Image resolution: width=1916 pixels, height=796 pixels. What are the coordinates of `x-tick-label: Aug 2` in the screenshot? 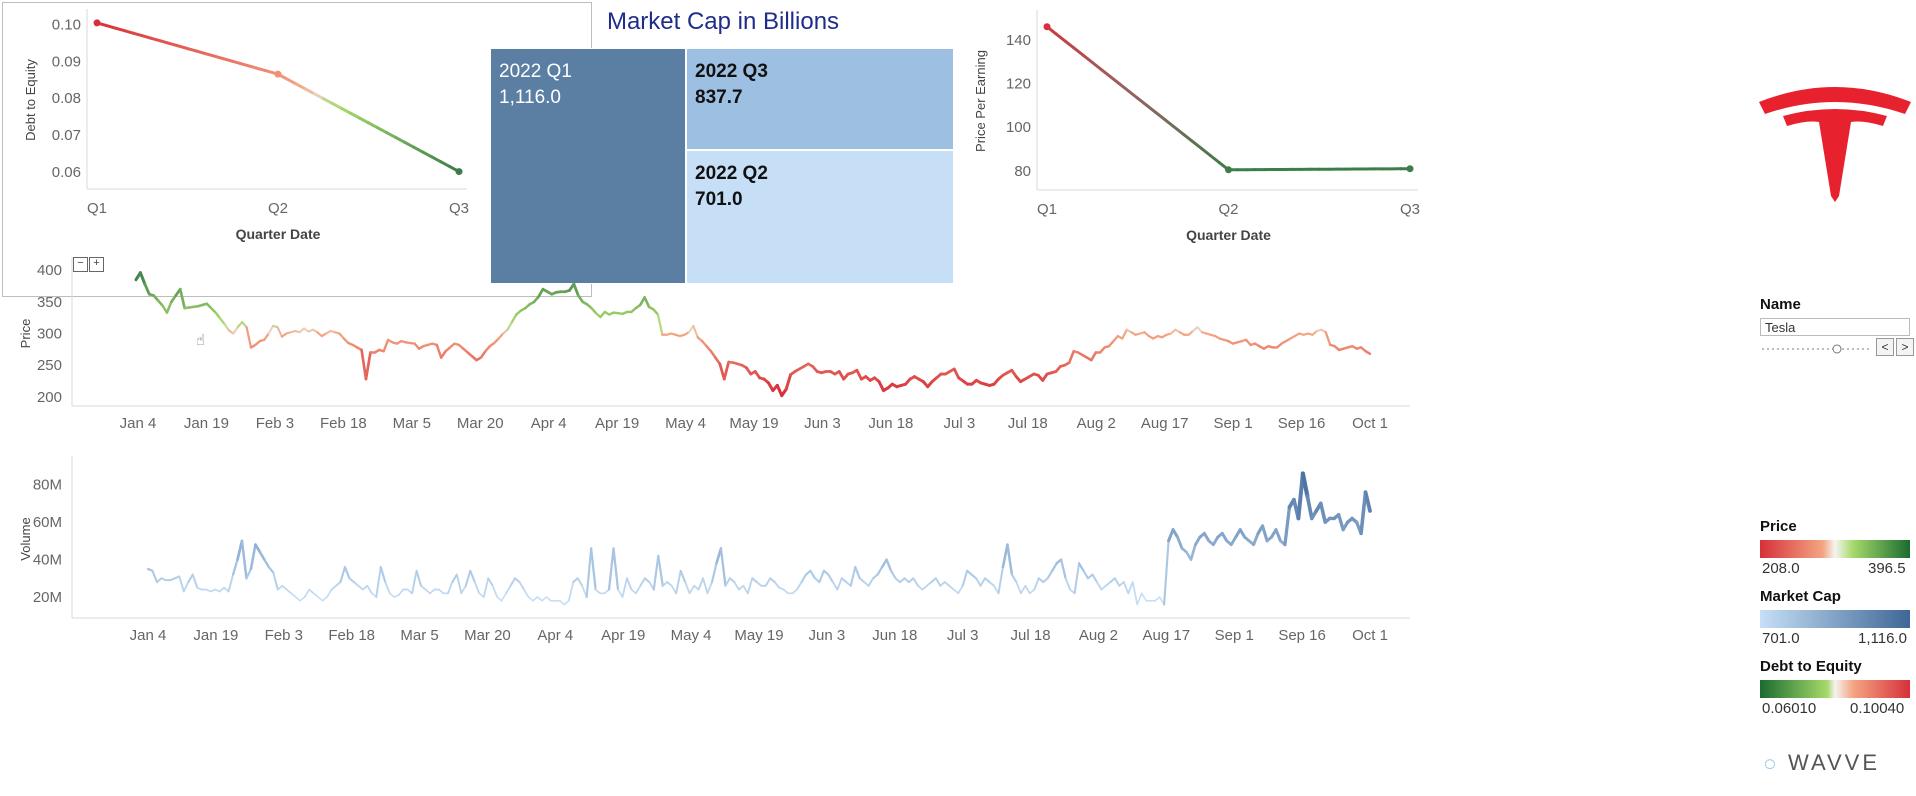 It's located at (1098, 635).